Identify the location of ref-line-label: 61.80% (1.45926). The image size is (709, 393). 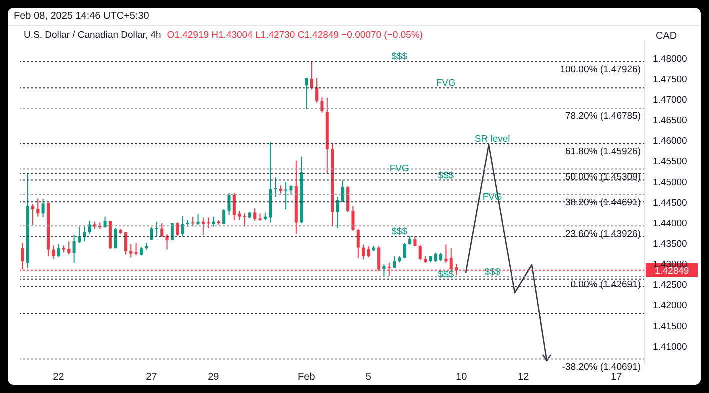
(603, 152).